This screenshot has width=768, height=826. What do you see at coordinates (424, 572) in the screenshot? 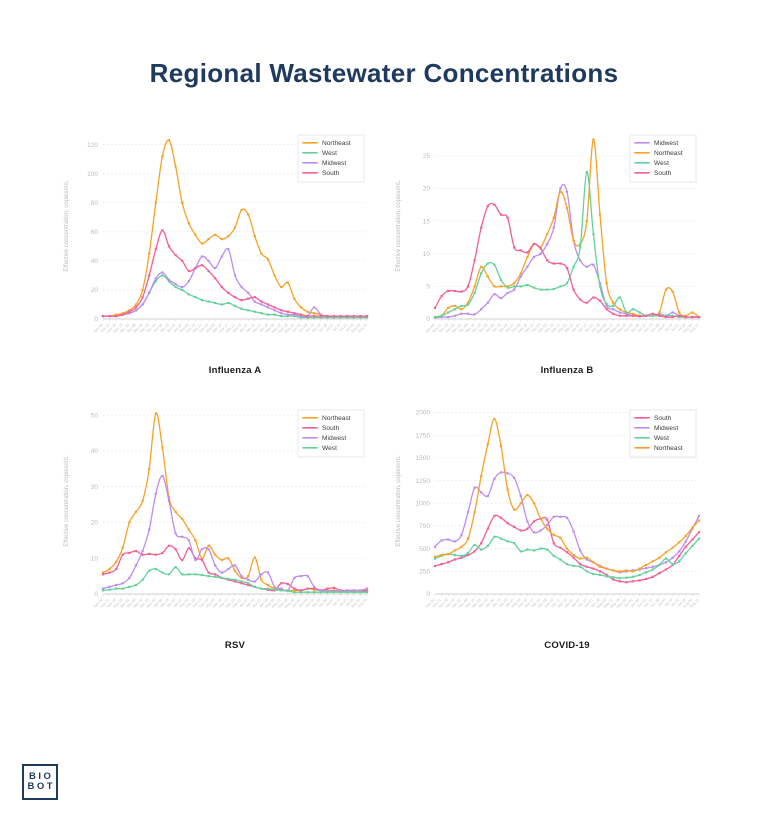
I see `svg-text: 250` at bounding box center [424, 572].